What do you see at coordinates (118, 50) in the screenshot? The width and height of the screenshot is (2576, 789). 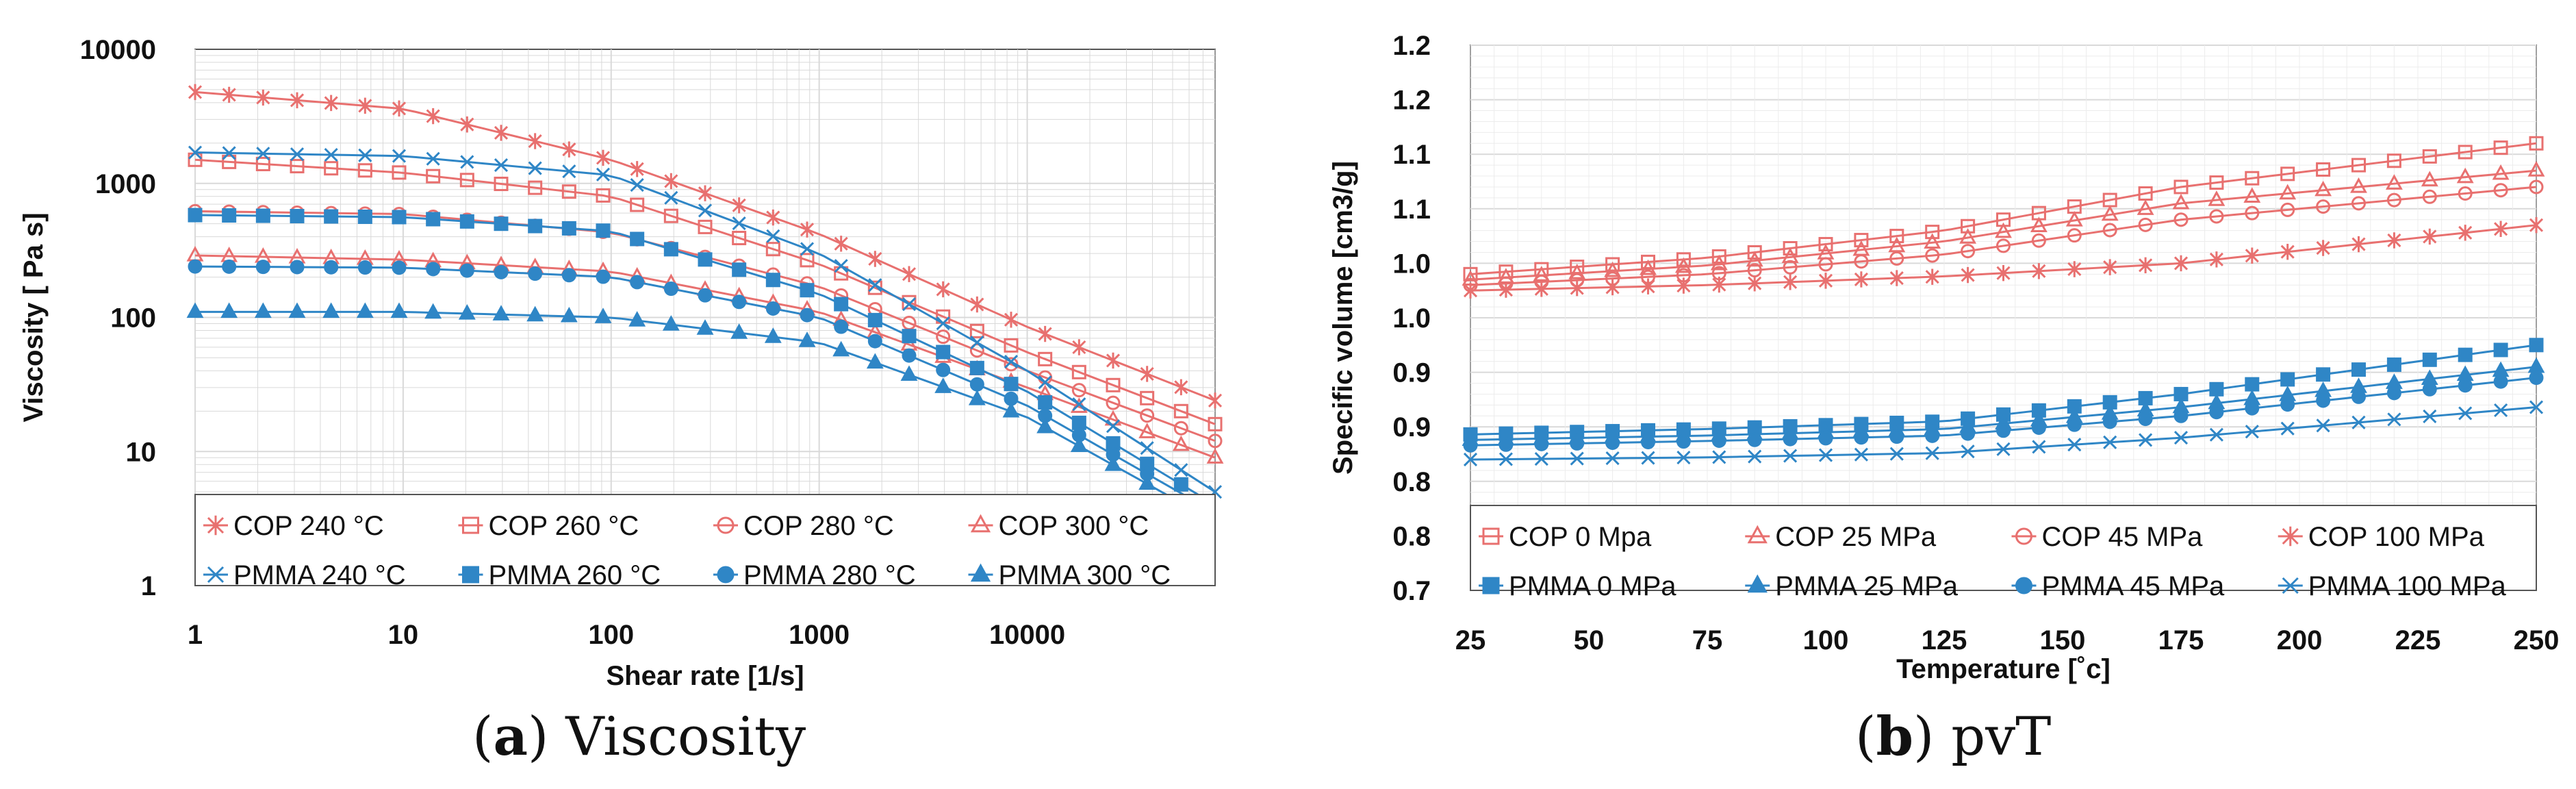 I see `y-tick-label: 10000` at bounding box center [118, 50].